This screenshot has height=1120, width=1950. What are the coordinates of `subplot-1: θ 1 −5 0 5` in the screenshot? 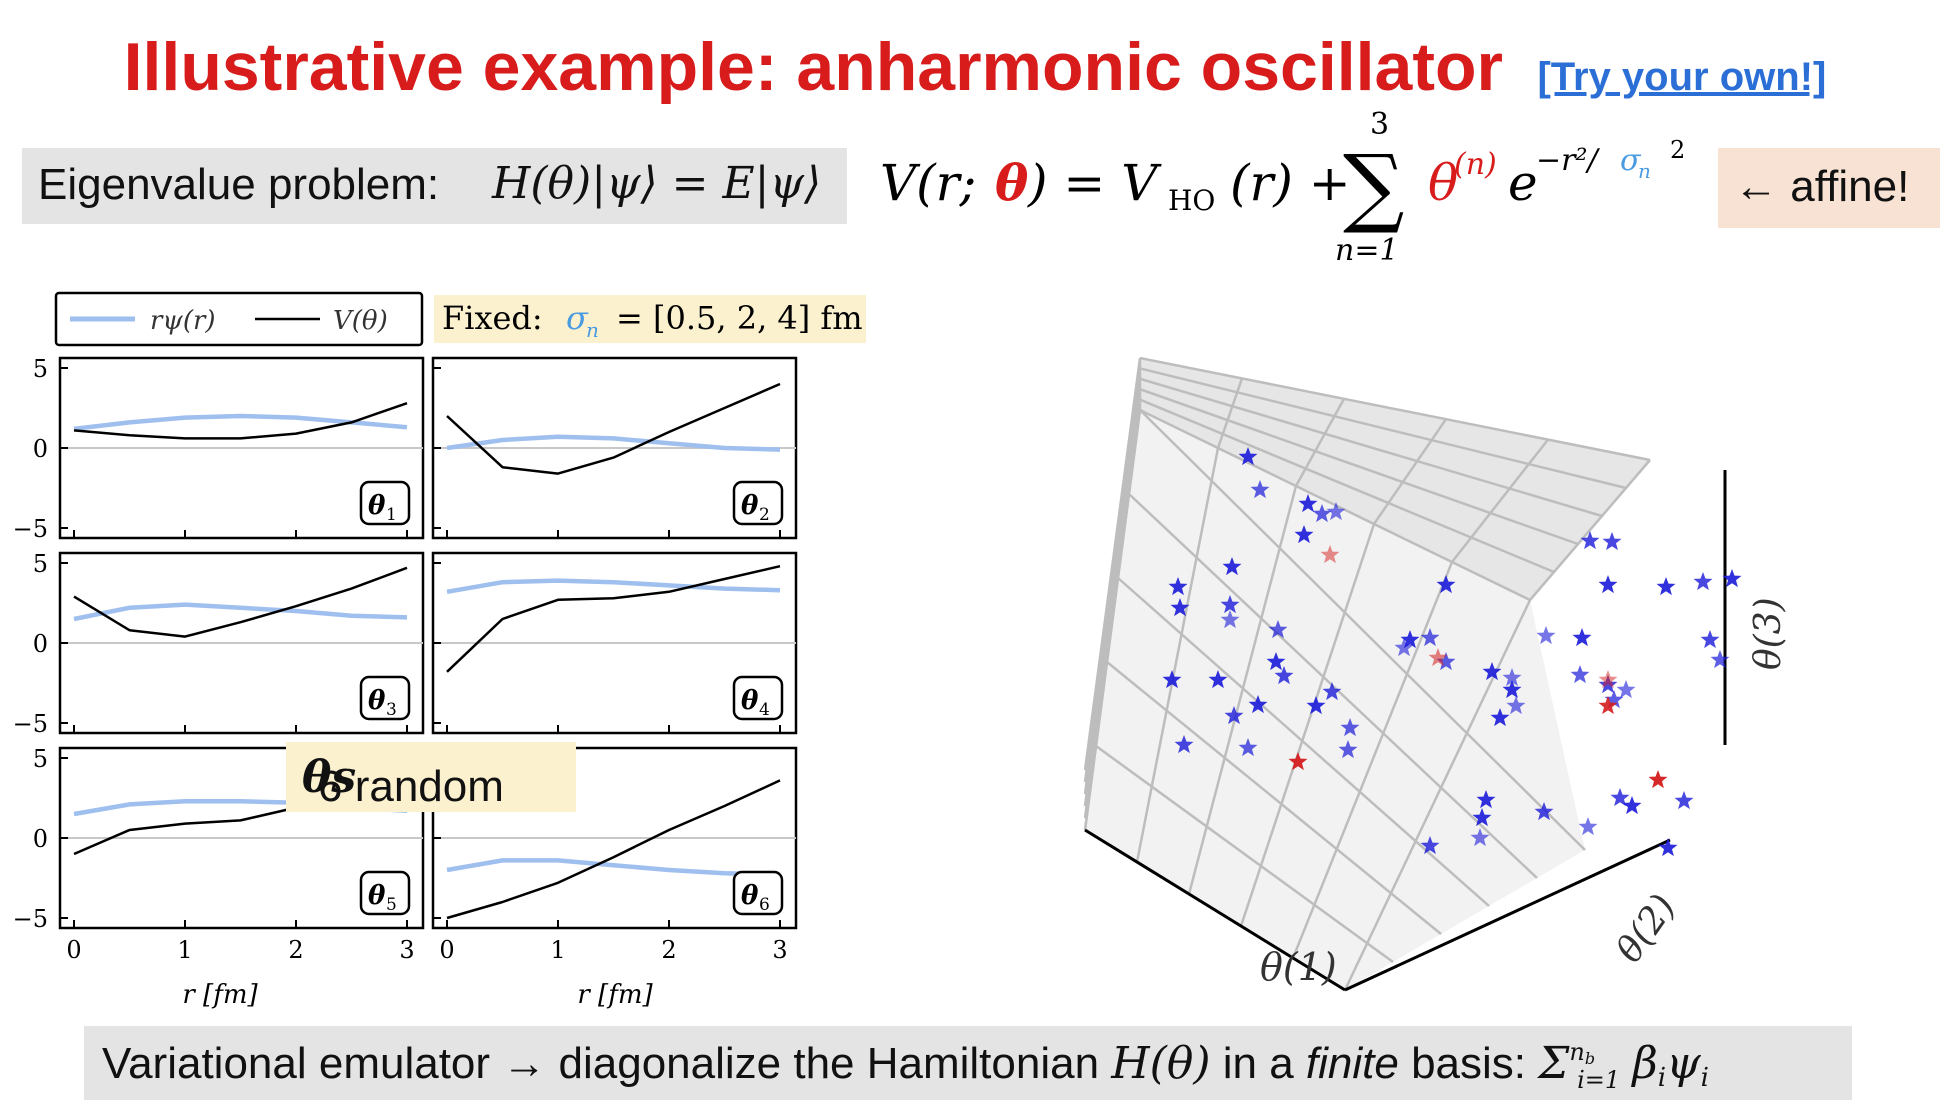 It's located at (218, 449).